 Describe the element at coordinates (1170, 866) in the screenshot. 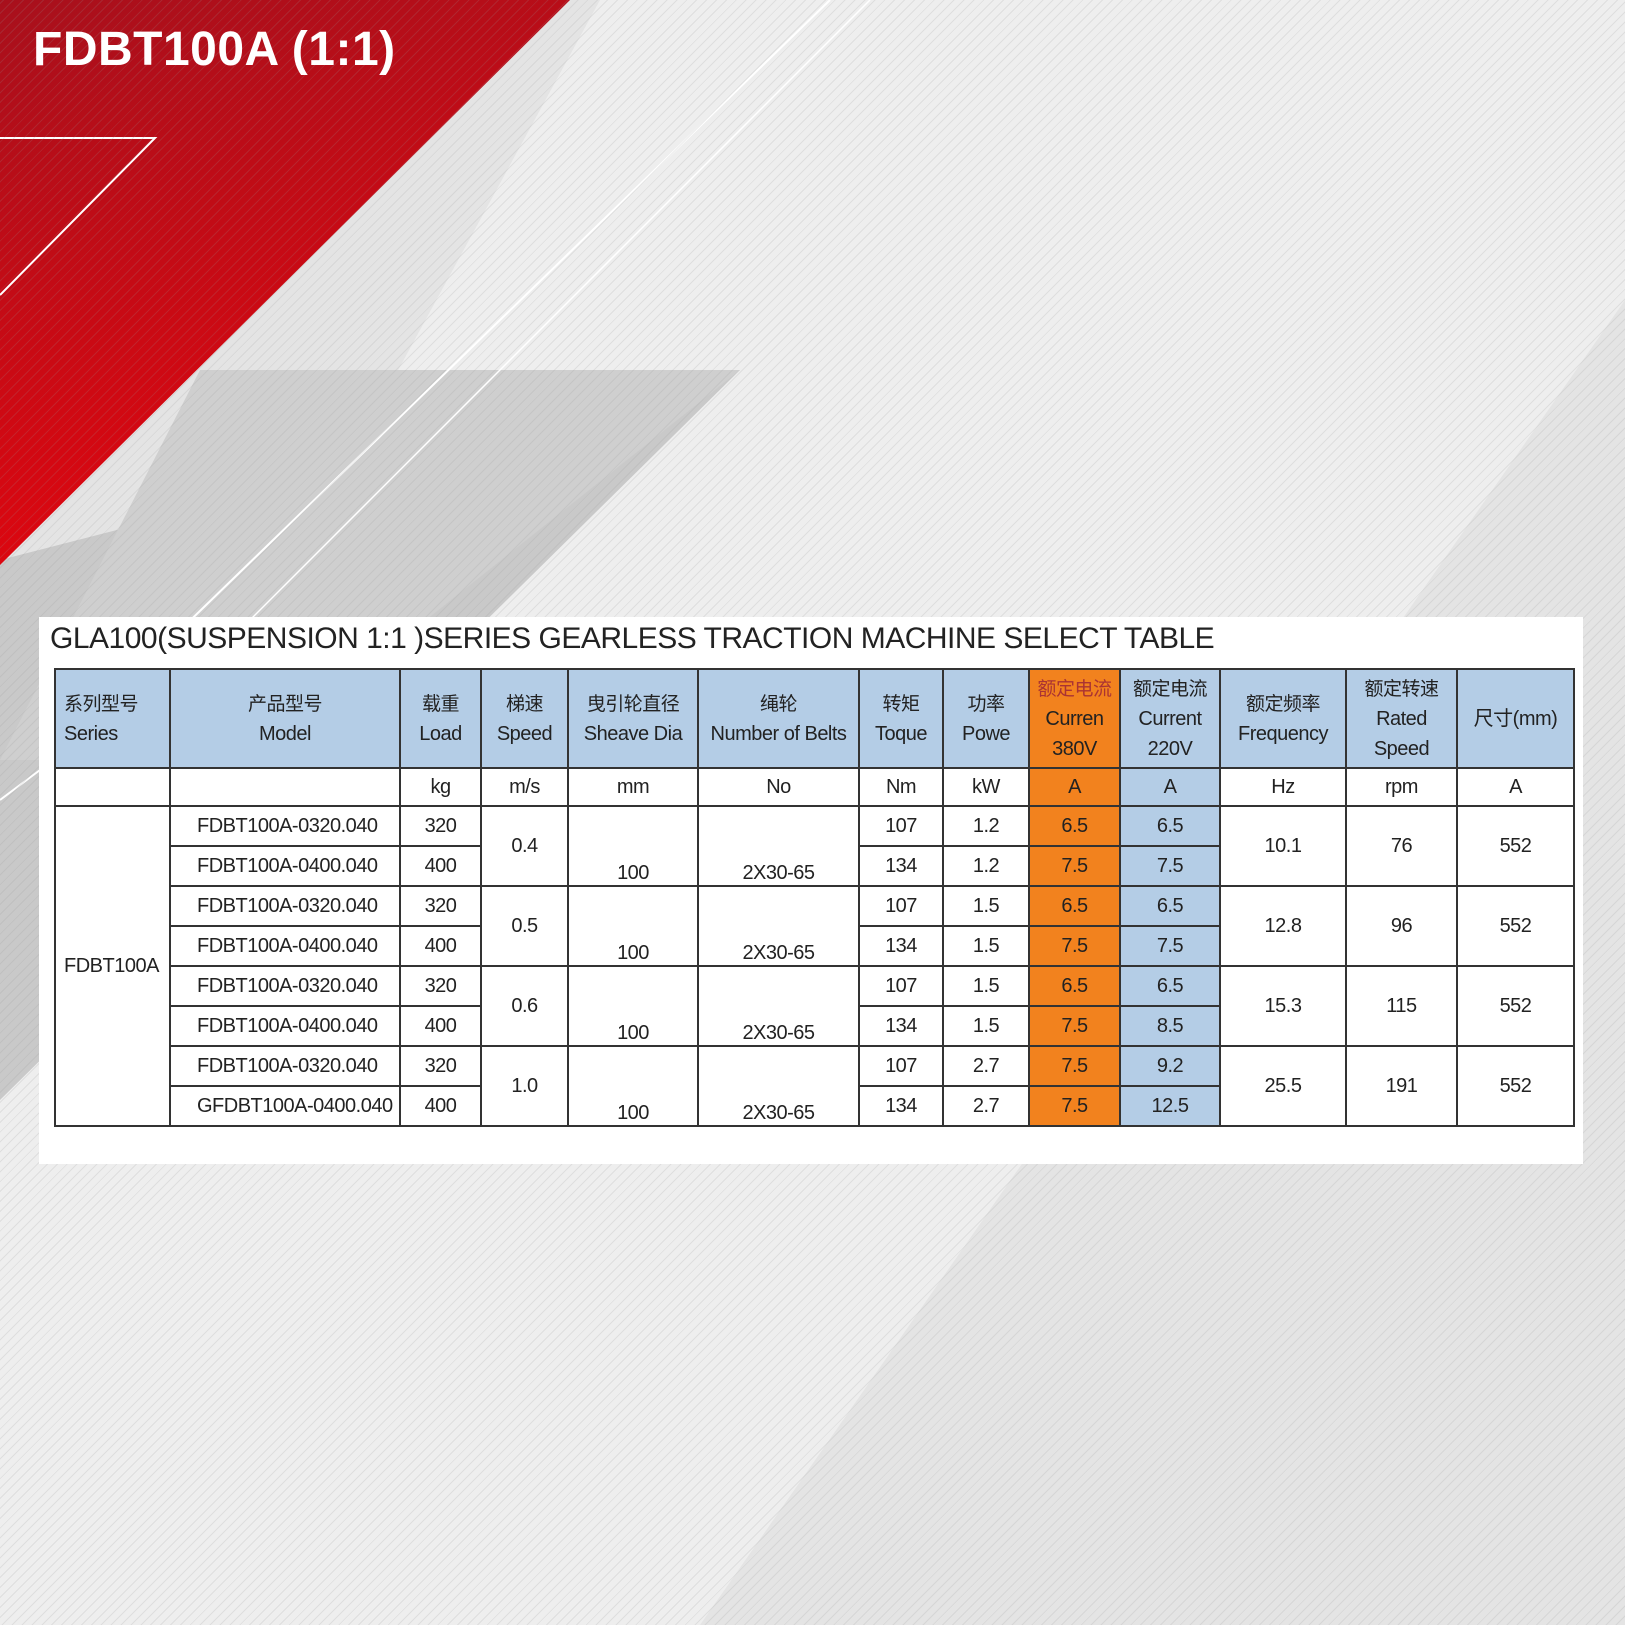

I see `current-220v-cell: 7.5` at that location.